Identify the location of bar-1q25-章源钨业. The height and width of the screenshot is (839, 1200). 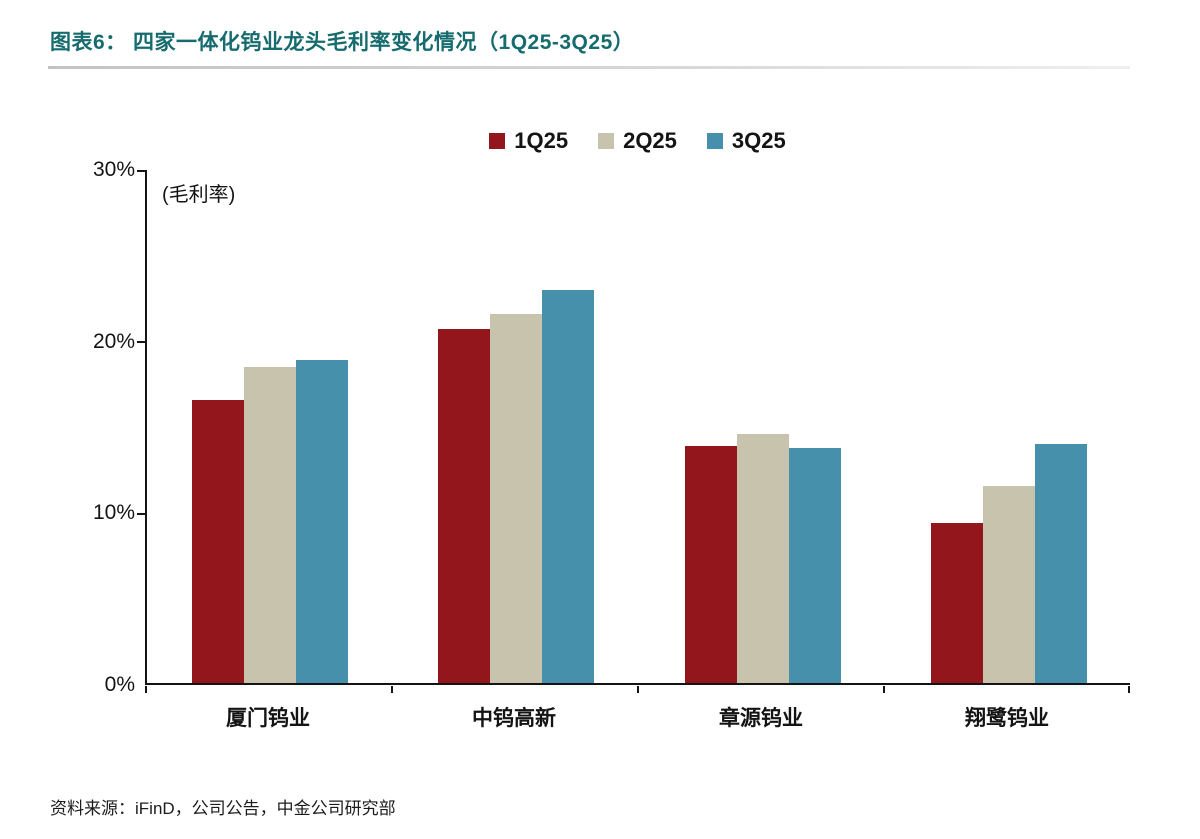
(710, 564).